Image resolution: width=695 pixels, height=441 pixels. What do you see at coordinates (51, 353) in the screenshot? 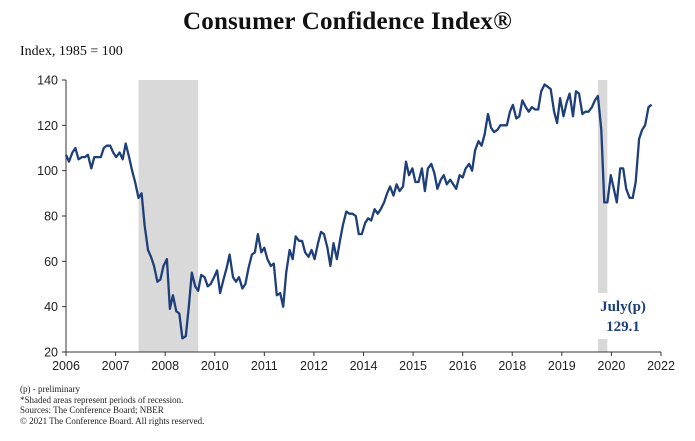
I see `y-tick-label: 20` at bounding box center [51, 353].